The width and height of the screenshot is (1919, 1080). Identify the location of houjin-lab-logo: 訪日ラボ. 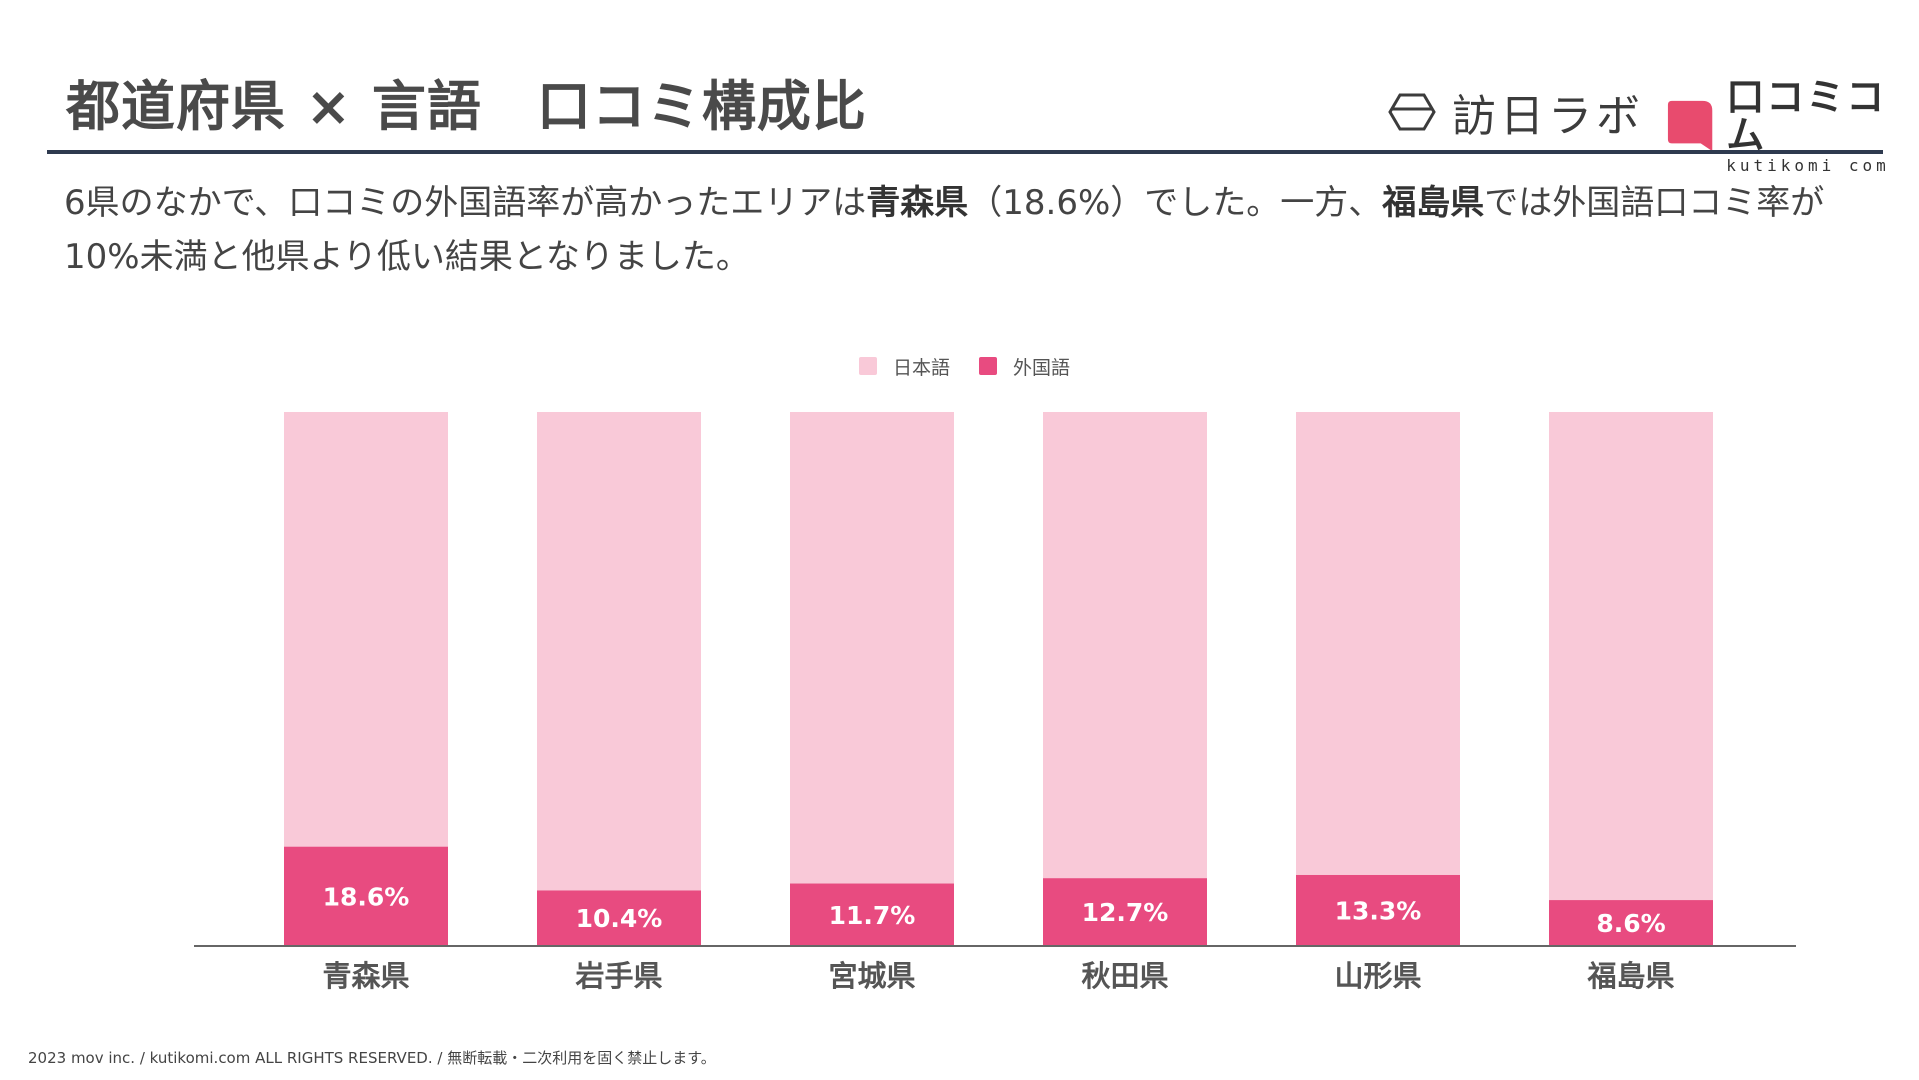
(1516, 112).